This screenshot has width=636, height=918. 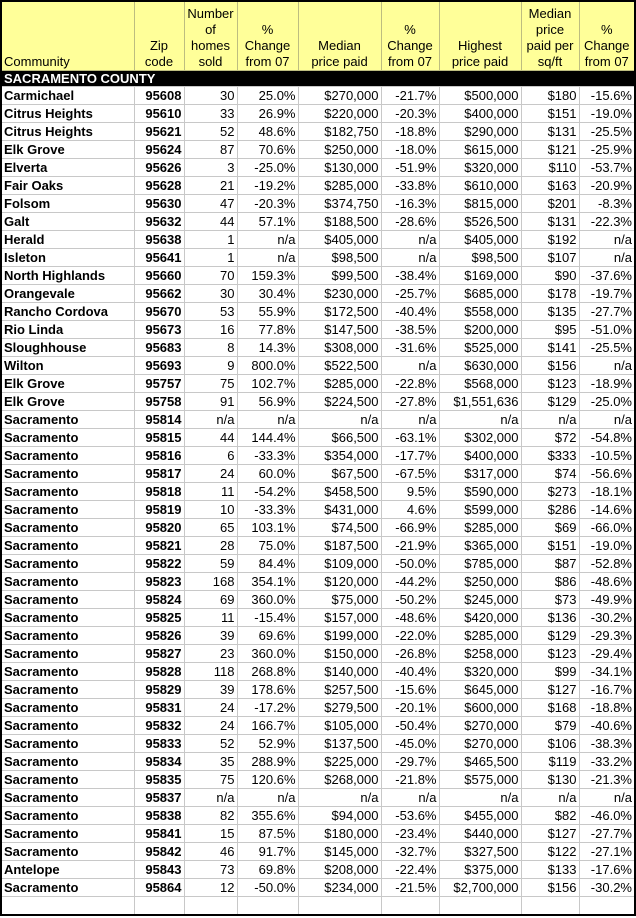 What do you see at coordinates (267, 383) in the screenshot?
I see `table-cell: 102.7%` at bounding box center [267, 383].